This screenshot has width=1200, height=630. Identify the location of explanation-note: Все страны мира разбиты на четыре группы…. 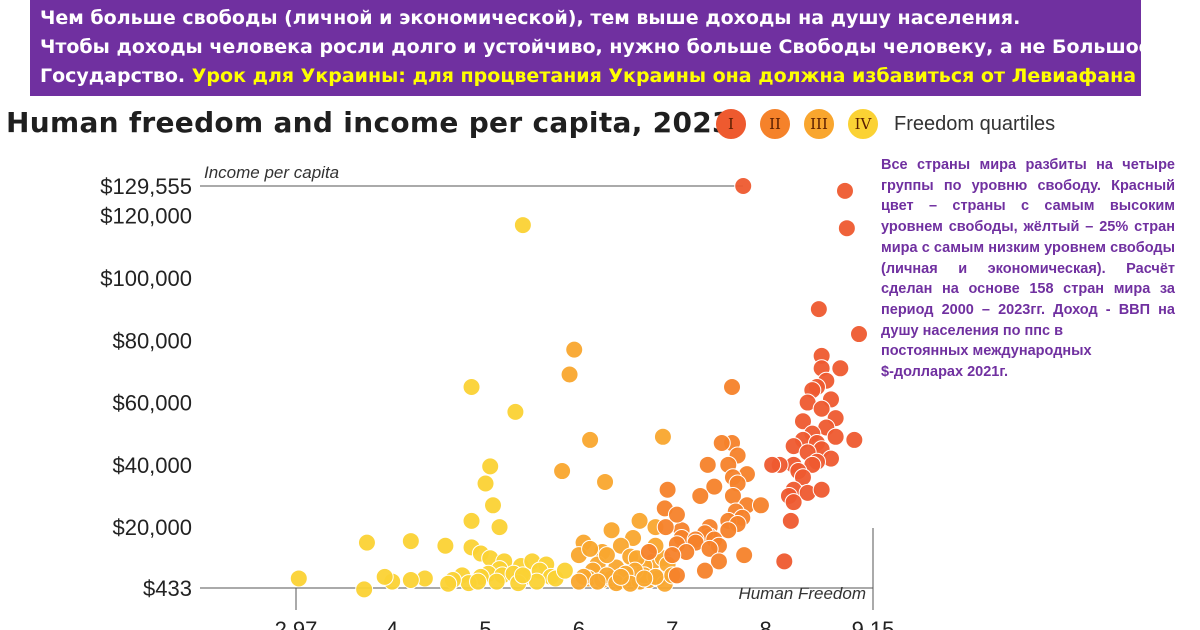
(1028, 269).